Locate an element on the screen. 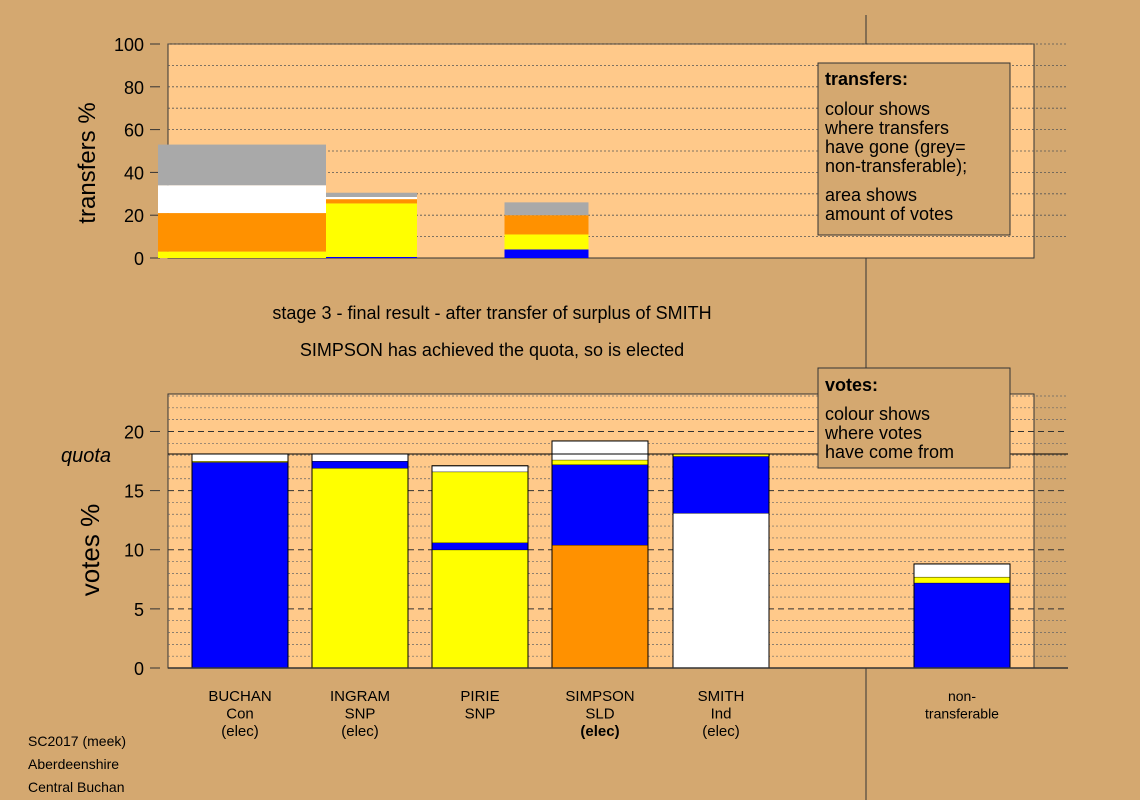 This screenshot has height=800, width=1140. transfers-y-tick-label: 20 is located at coordinates (134, 216).